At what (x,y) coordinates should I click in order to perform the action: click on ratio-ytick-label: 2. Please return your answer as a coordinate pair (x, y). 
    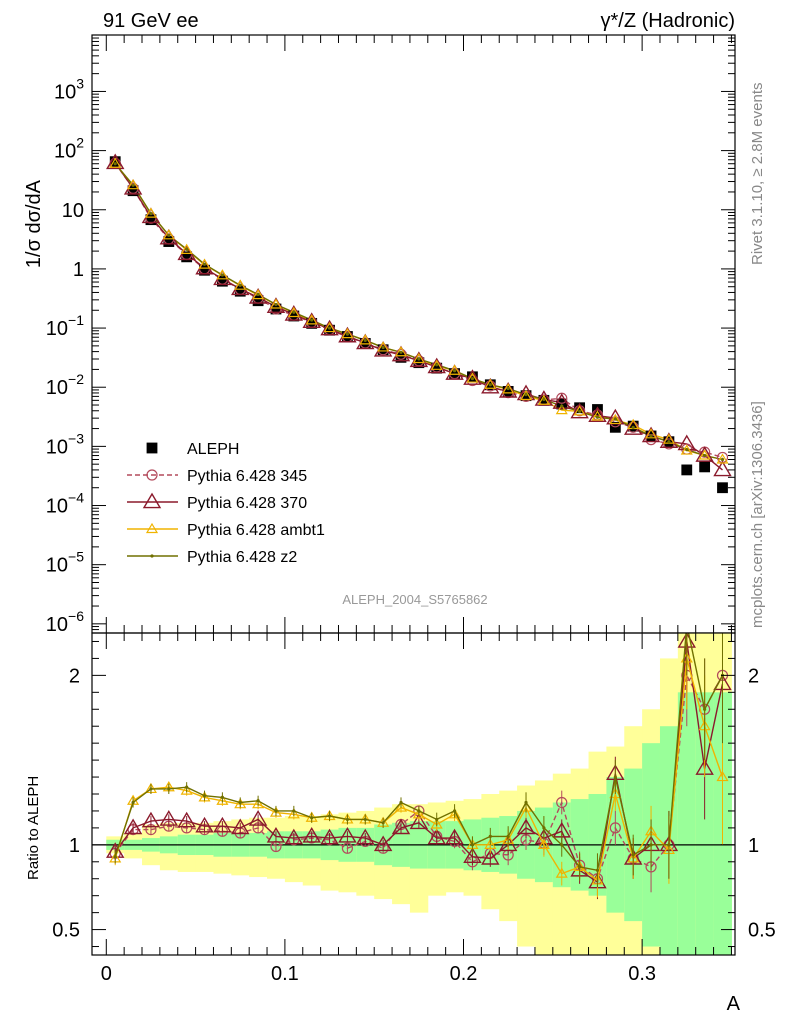
    Looking at the image, I should click on (74, 676).